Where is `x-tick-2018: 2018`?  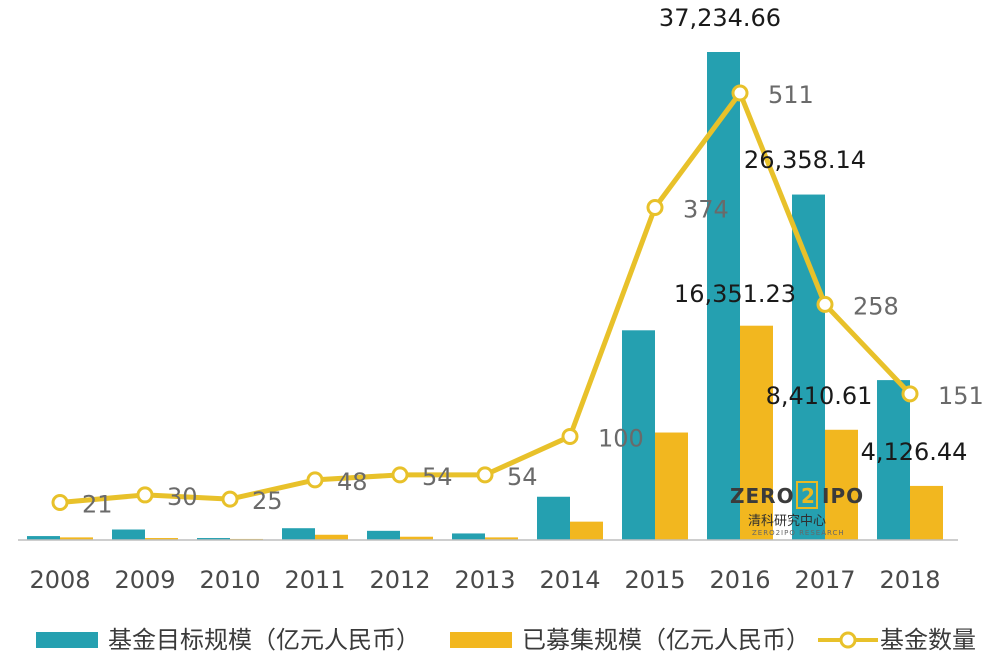
x-tick-2018: 2018 is located at coordinates (909, 580).